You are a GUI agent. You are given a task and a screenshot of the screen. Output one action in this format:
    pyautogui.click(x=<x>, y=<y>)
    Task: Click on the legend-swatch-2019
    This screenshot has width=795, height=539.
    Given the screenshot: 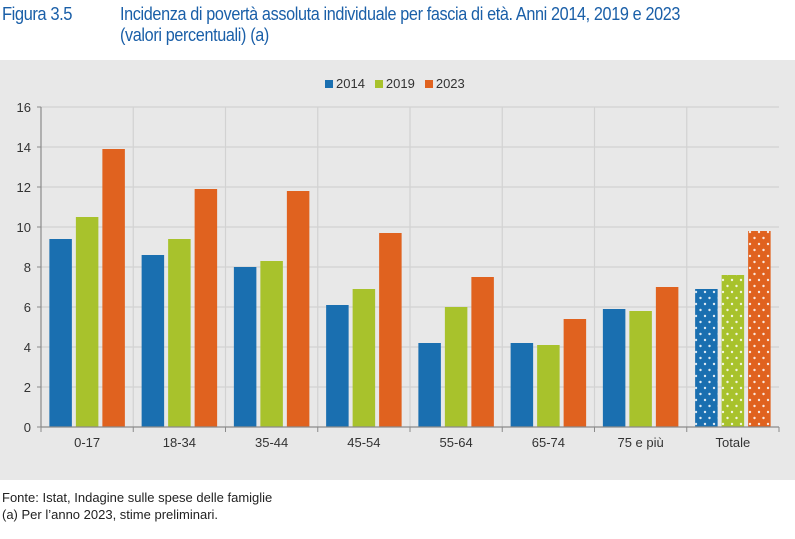 What is the action you would take?
    pyautogui.click(x=378, y=83)
    